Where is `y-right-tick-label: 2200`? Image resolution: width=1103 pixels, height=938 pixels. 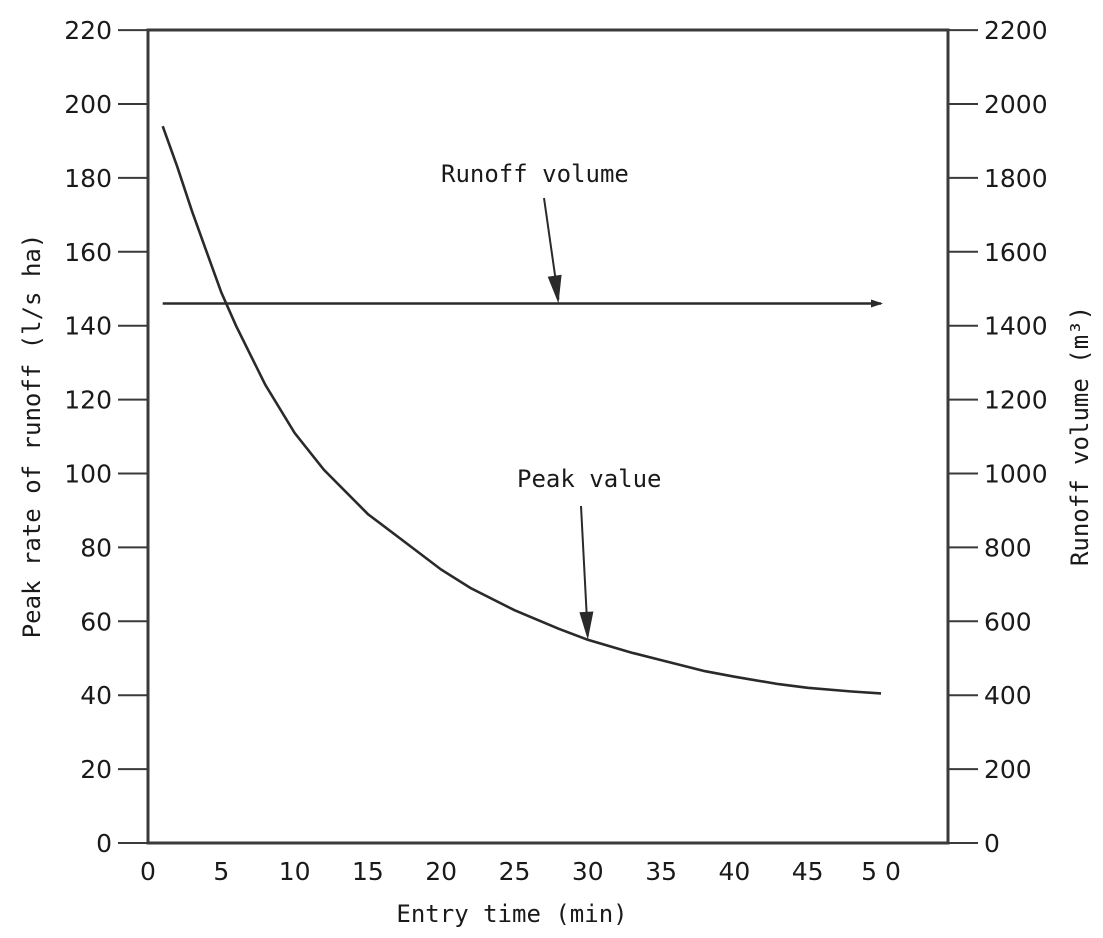
y-right-tick-label: 2200 is located at coordinates (1016, 30).